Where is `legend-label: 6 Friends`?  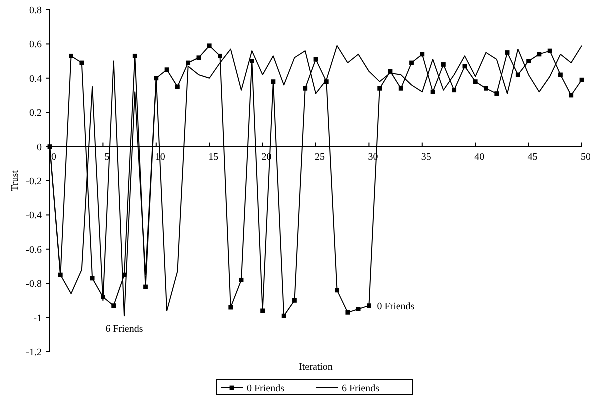
legend-label: 6 Friends is located at coordinates (361, 389).